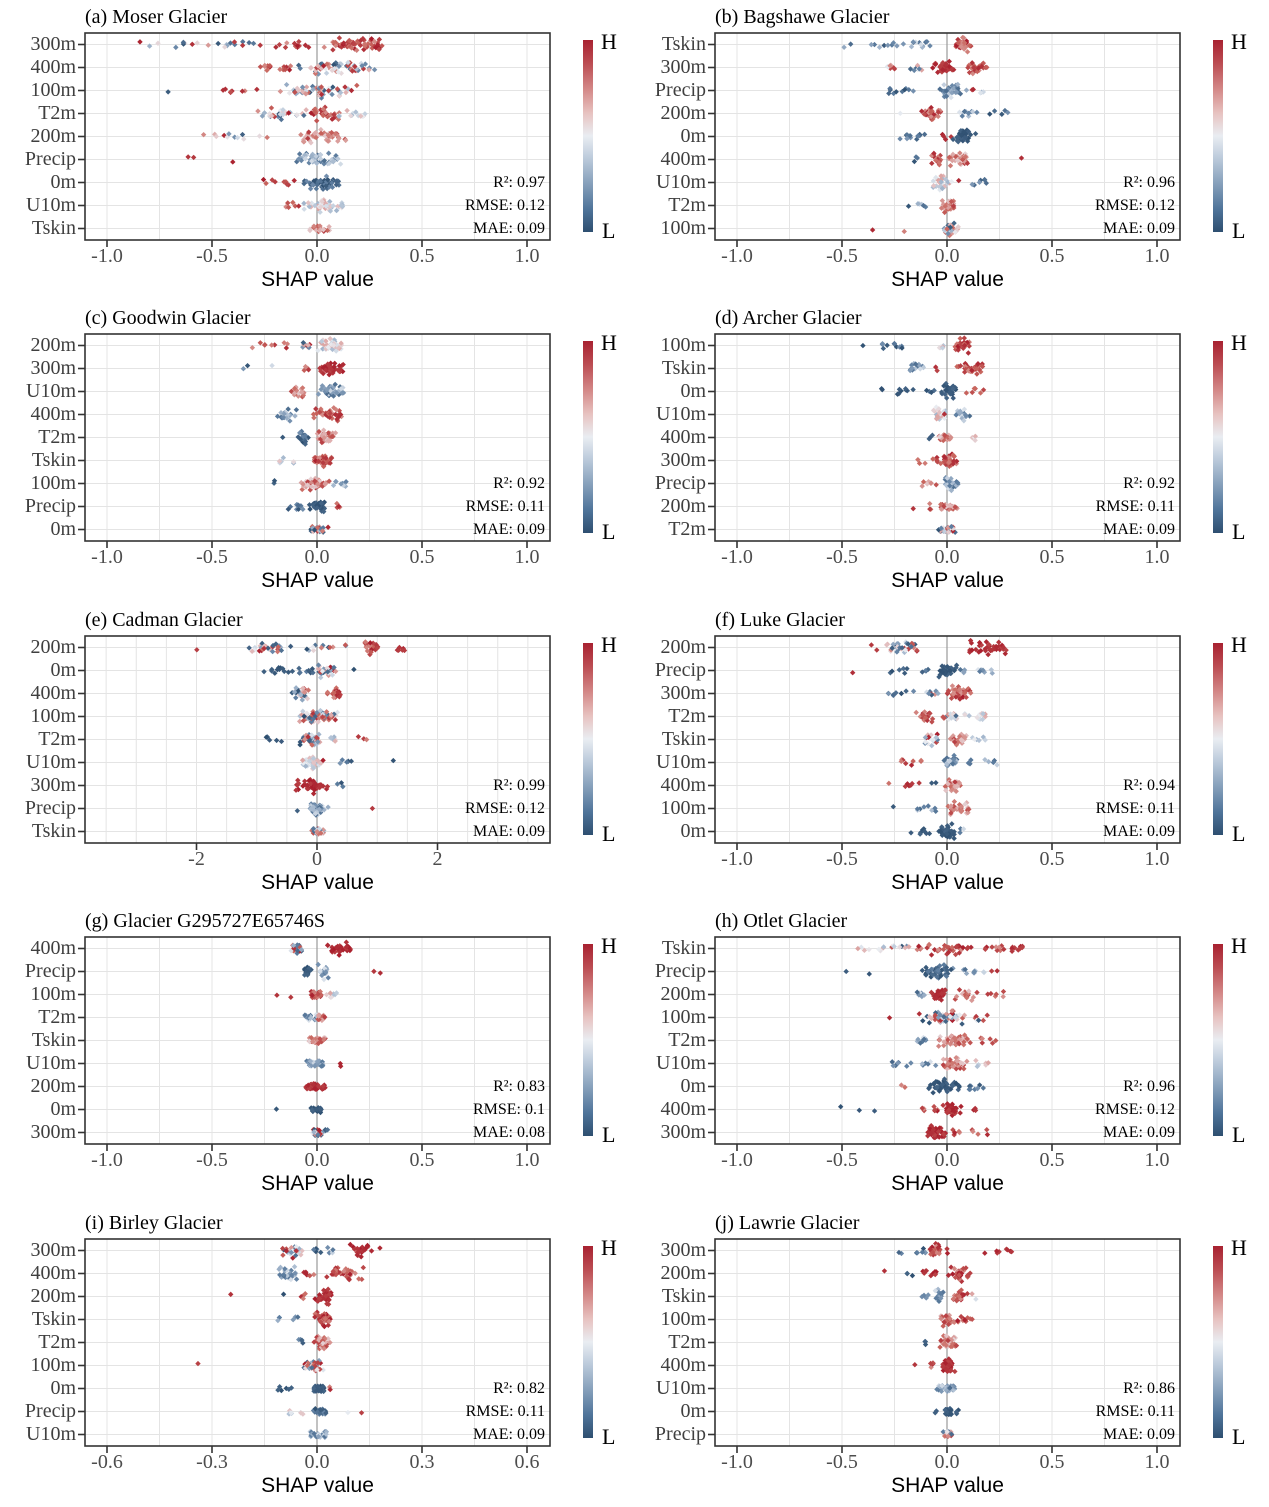 The width and height of the screenshot is (1269, 1507). I want to click on colorbar, so click(588, 739).